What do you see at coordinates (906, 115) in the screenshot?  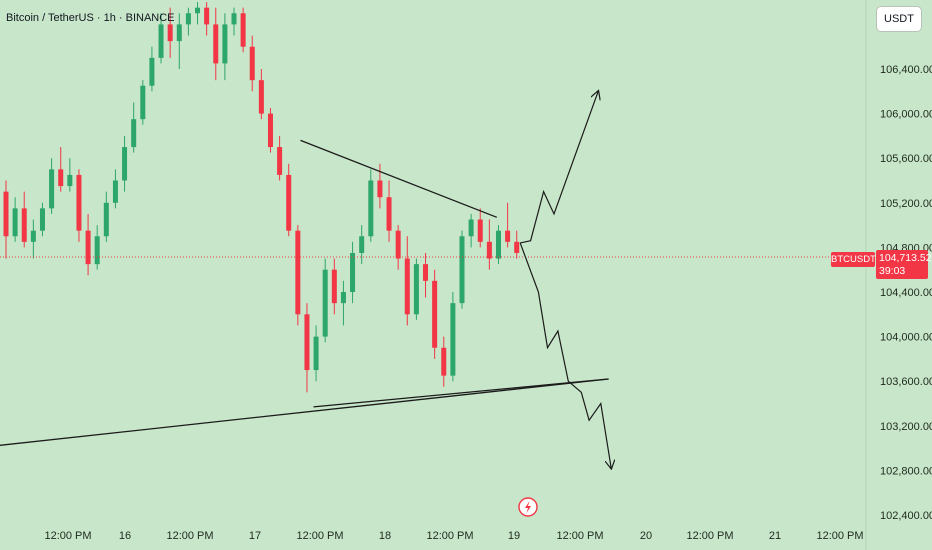 I see `price-tick-label: 106,000.00` at bounding box center [906, 115].